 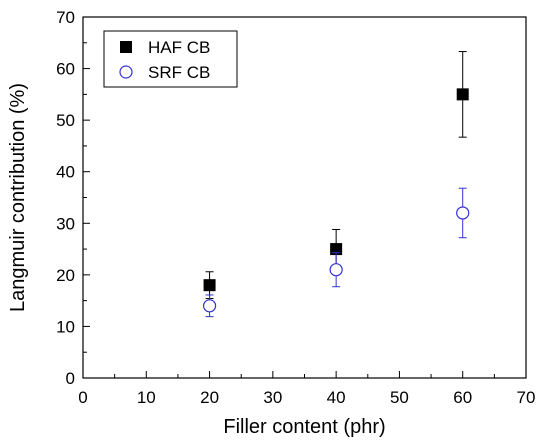 What do you see at coordinates (65, 172) in the screenshot?
I see `y-tick-label: 40` at bounding box center [65, 172].